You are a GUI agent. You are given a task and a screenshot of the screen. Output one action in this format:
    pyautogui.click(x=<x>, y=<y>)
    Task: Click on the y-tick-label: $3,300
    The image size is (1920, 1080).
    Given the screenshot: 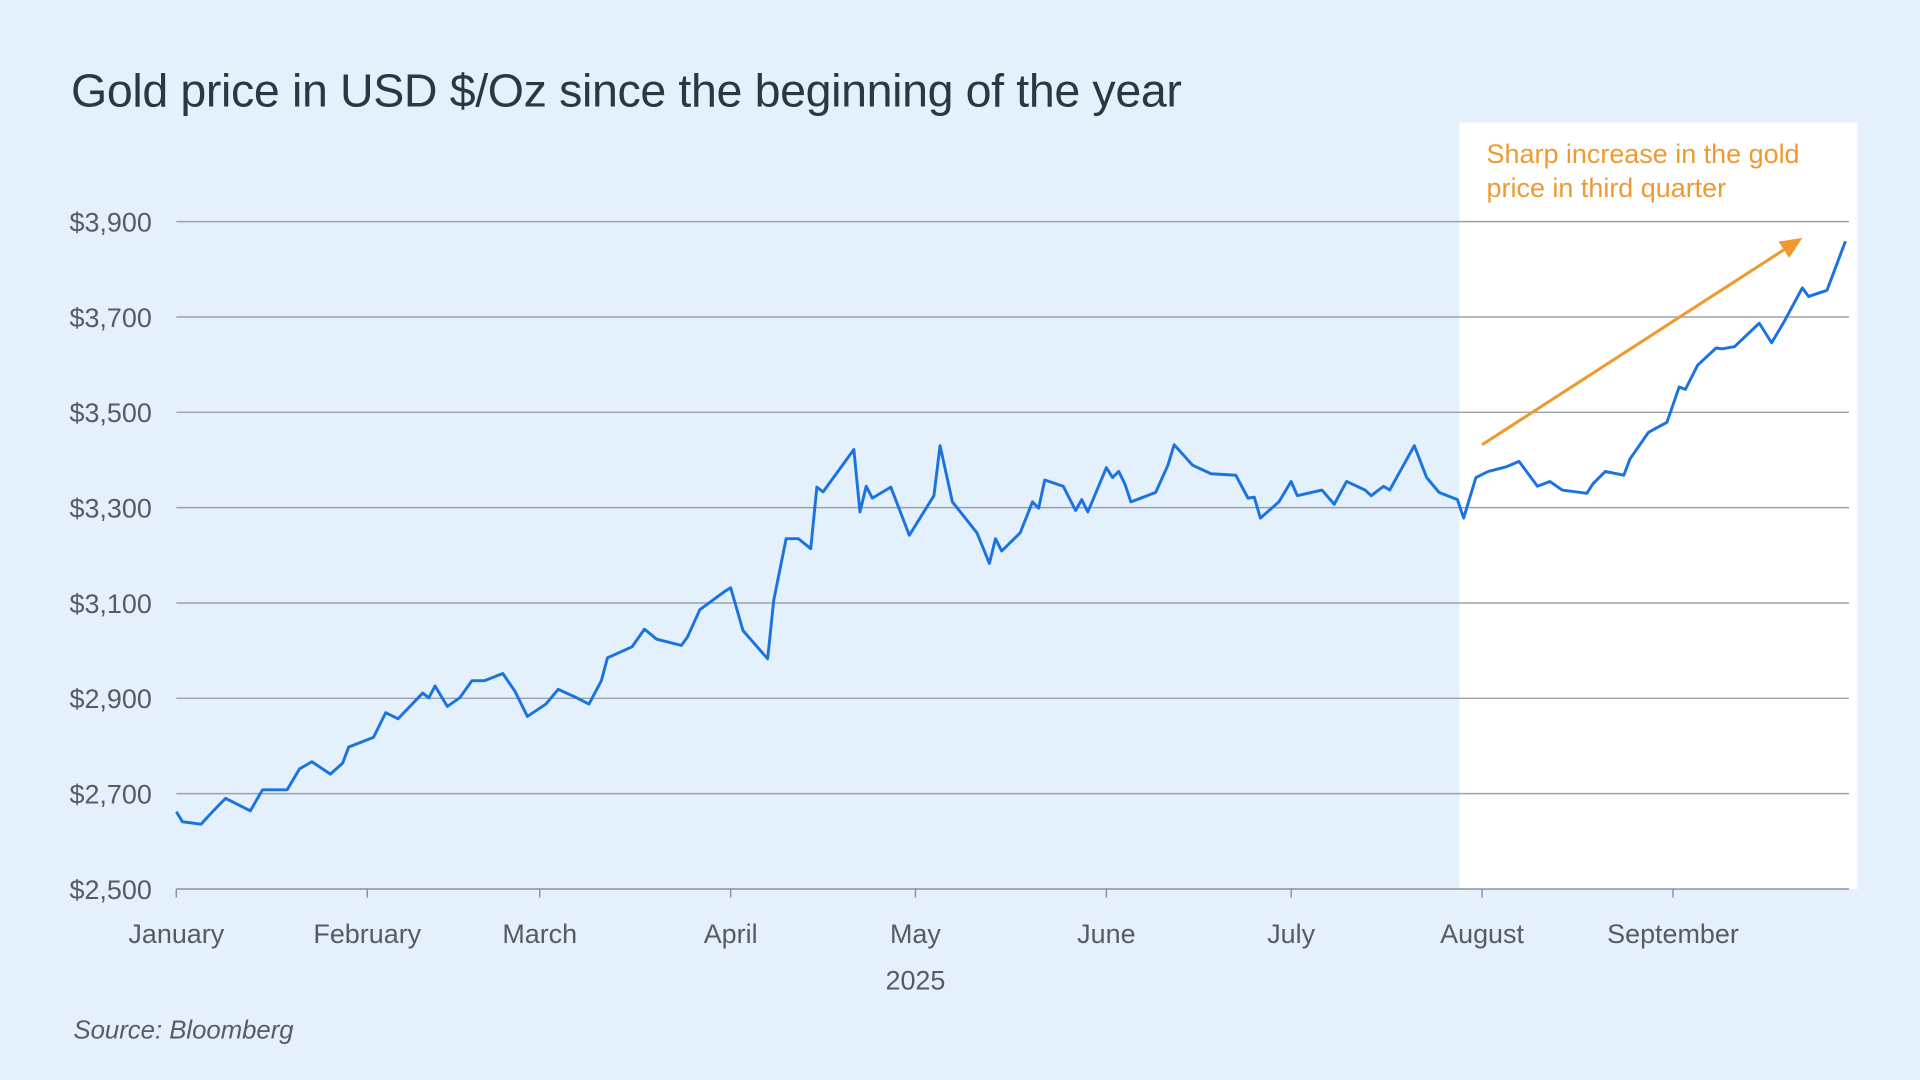 What is the action you would take?
    pyautogui.click(x=110, y=508)
    